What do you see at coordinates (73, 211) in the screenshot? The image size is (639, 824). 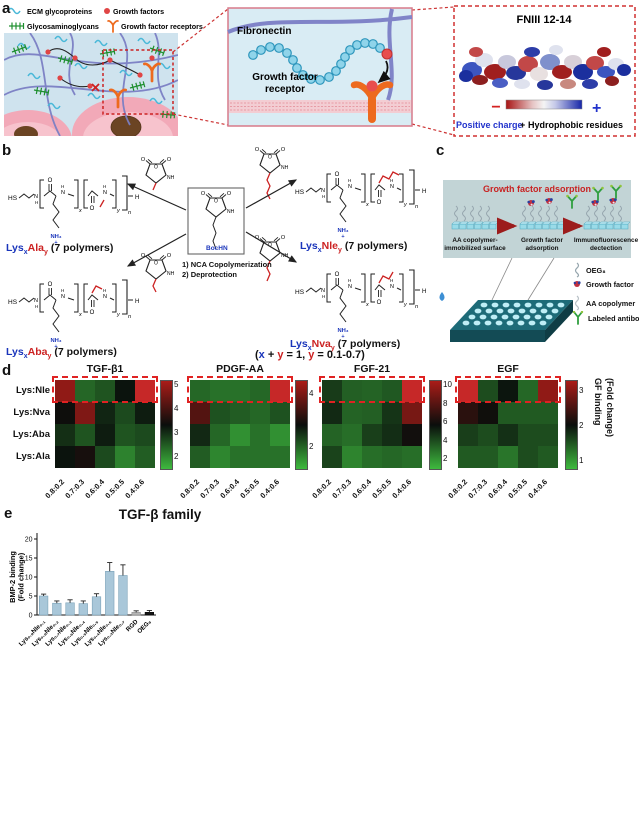 I see `polymer-structure-lysala` at bounding box center [73, 211].